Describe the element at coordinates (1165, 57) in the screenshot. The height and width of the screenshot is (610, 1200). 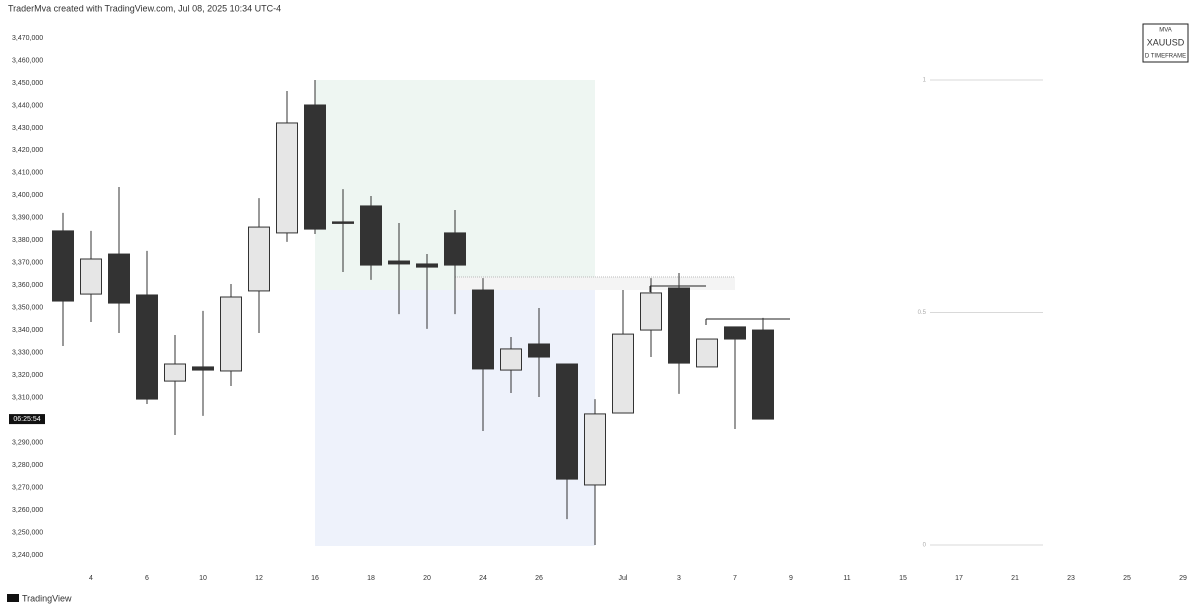
I see `symbol-box-bottom: D TIMEFRAME` at that location.